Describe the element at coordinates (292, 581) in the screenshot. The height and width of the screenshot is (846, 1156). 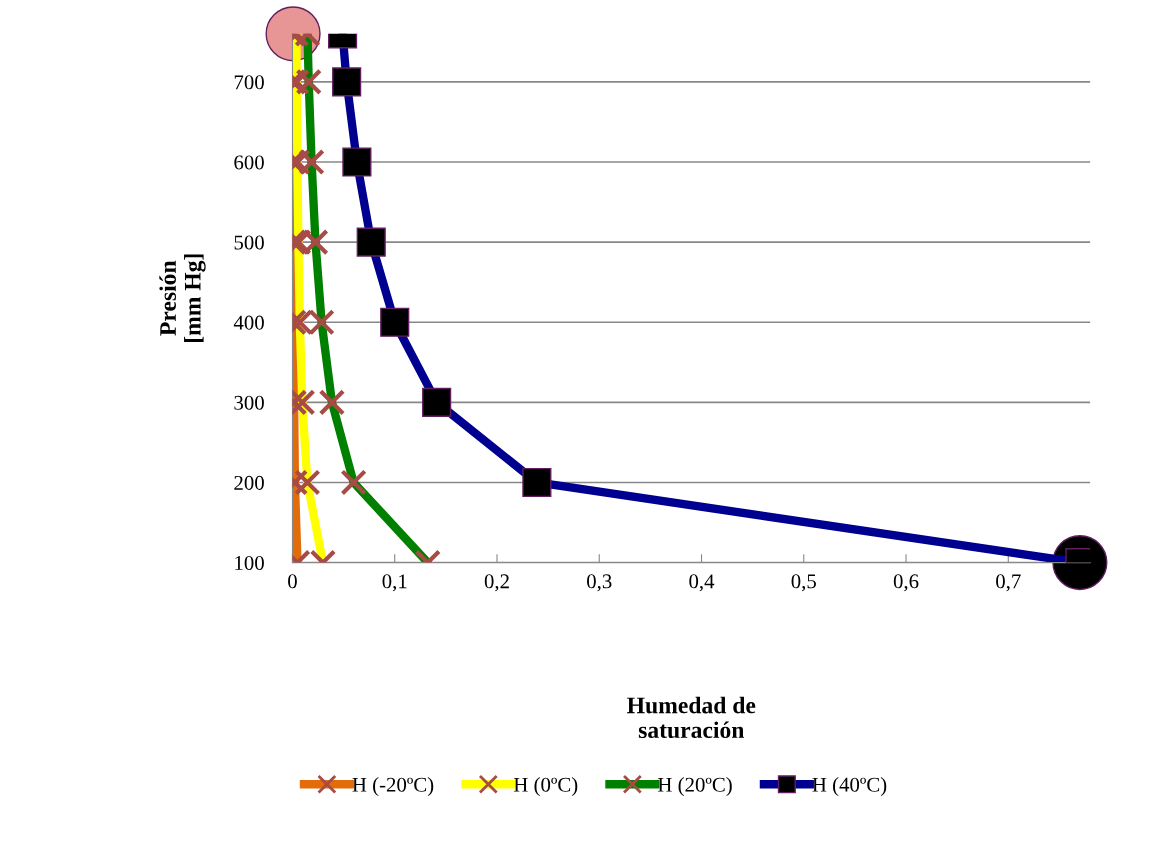
I see `x-tick-label: 0` at that location.